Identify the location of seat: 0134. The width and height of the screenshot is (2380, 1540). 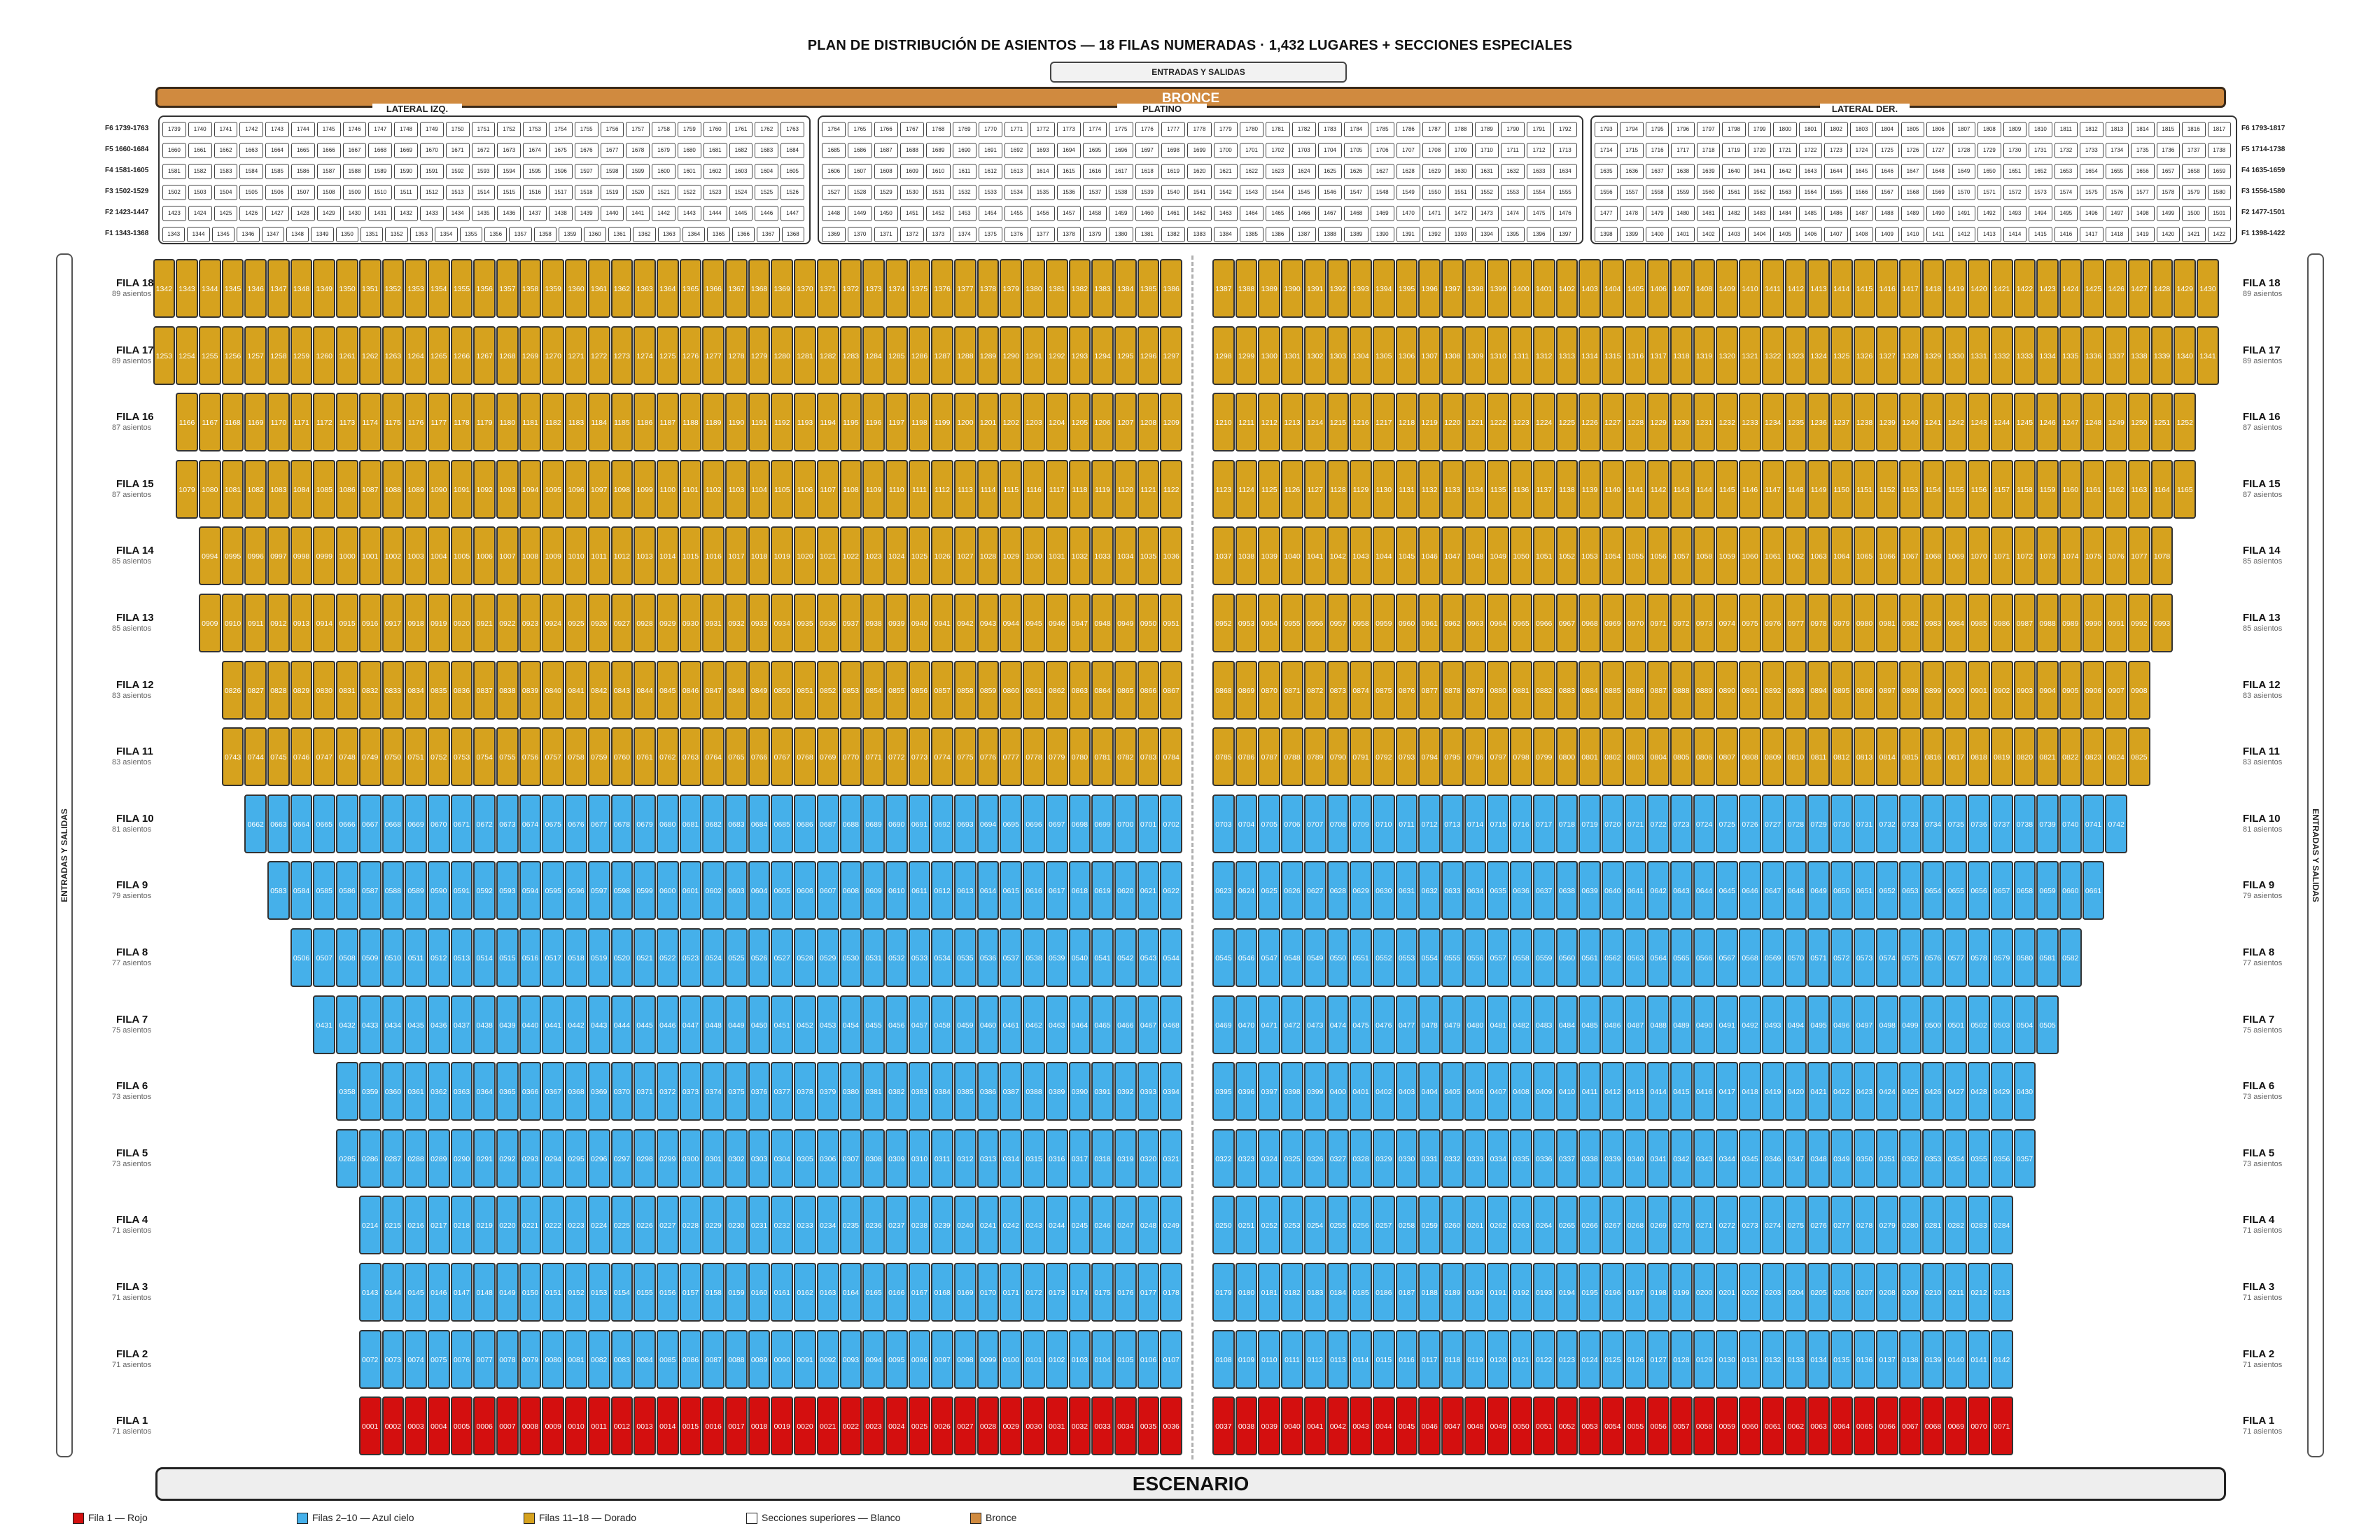
(1818, 1359).